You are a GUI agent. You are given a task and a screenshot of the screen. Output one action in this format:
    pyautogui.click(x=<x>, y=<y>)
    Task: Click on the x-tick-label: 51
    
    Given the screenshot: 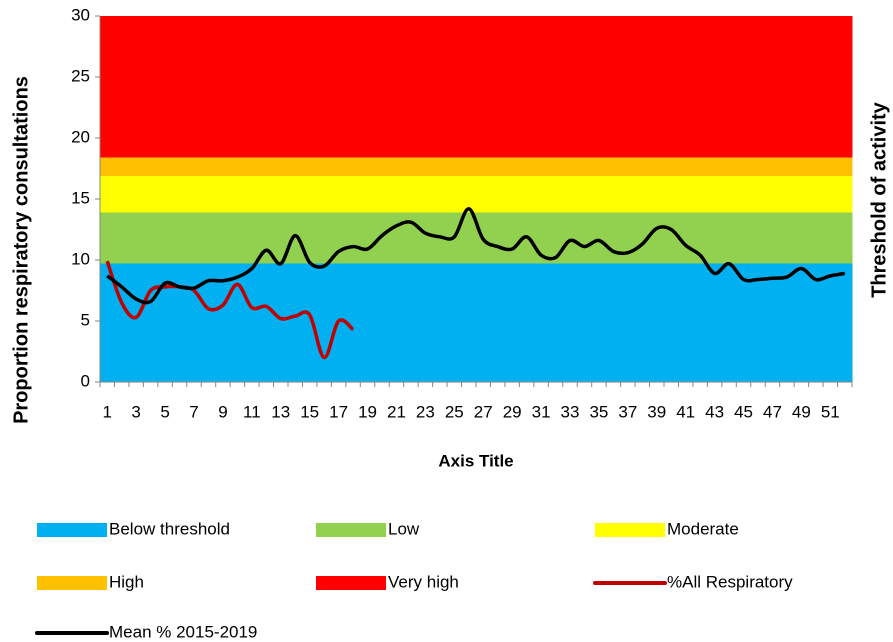 What is the action you would take?
    pyautogui.click(x=830, y=411)
    